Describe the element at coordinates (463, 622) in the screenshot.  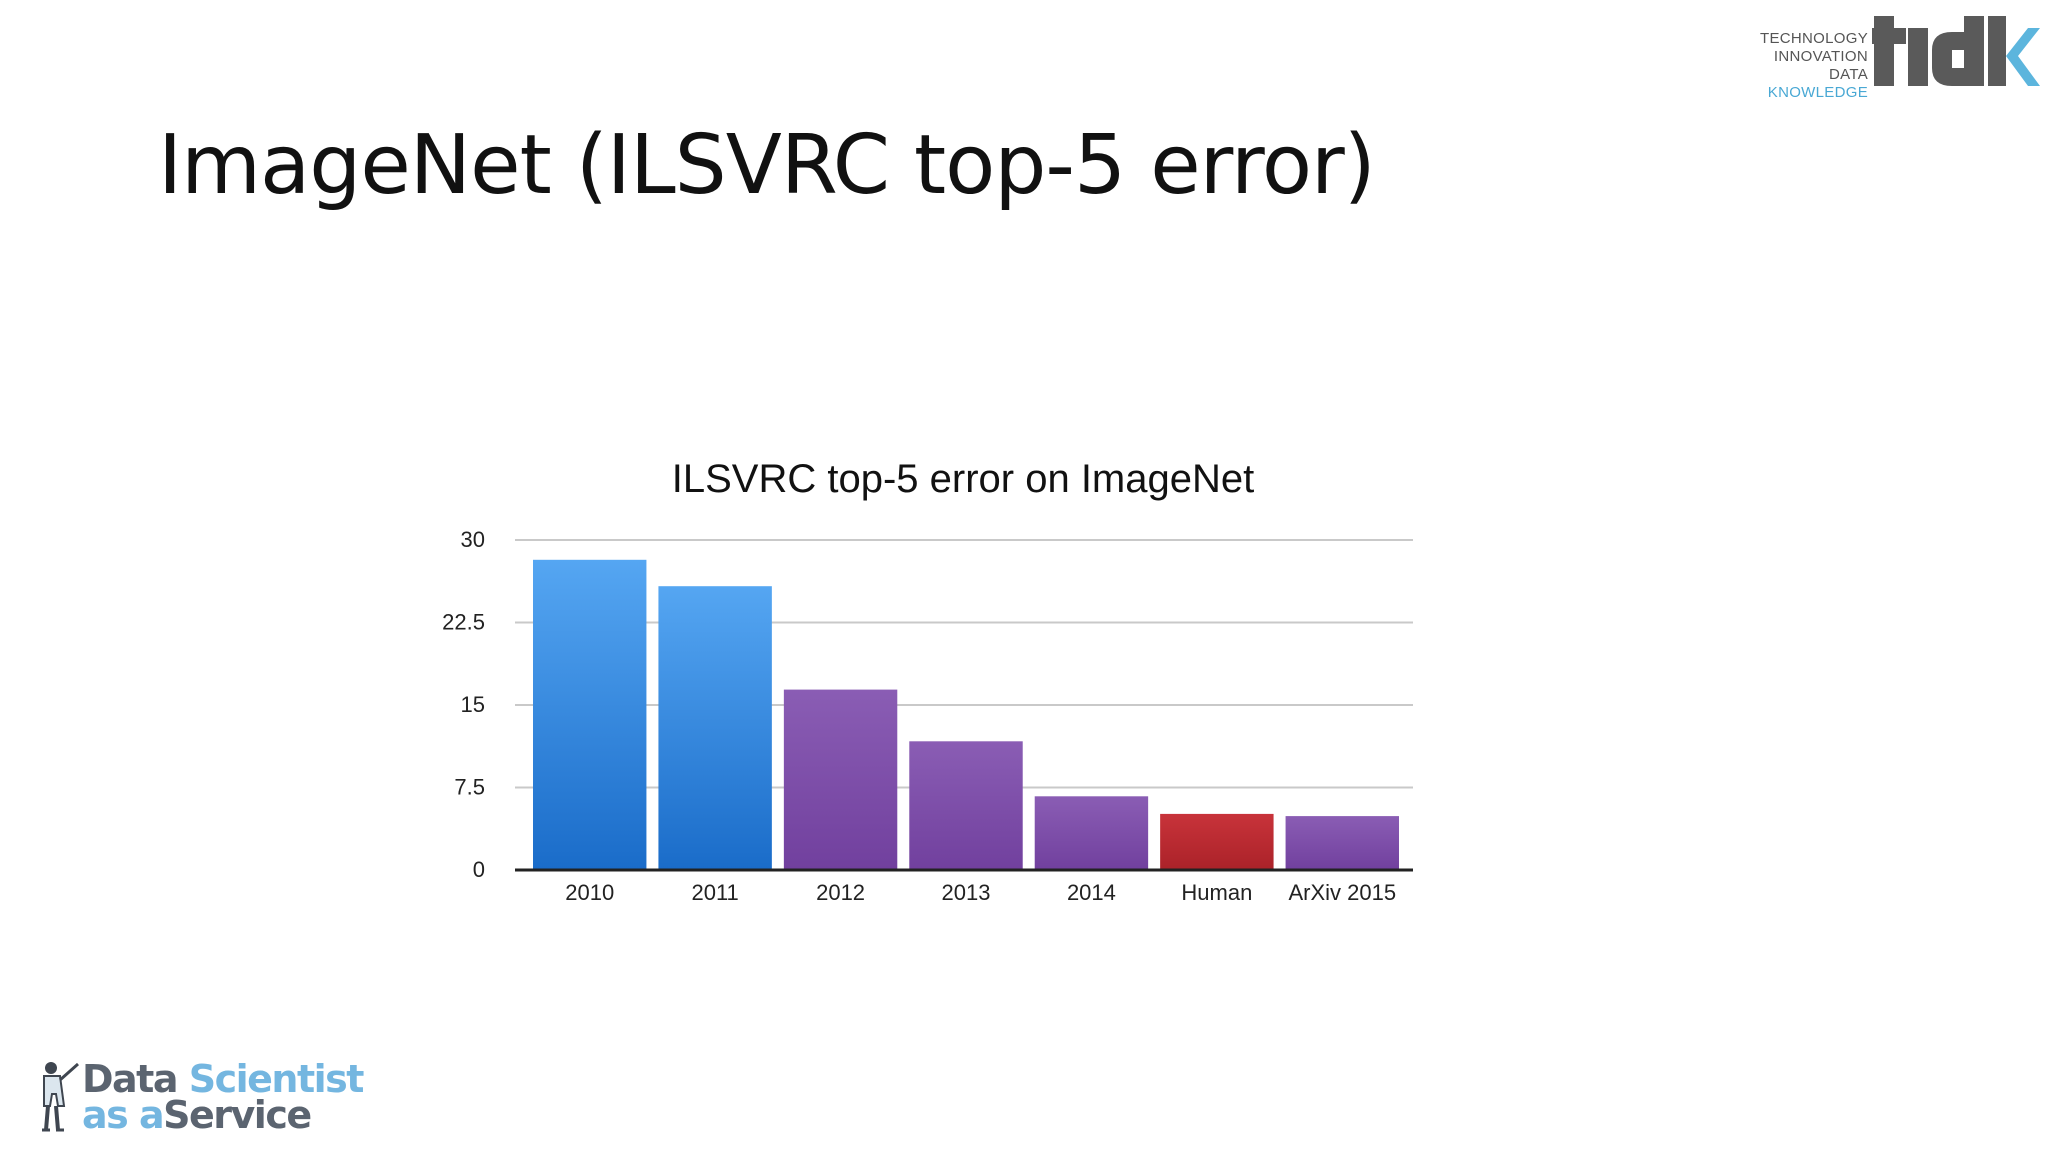
I see `y-tick-label: 22.5` at that location.